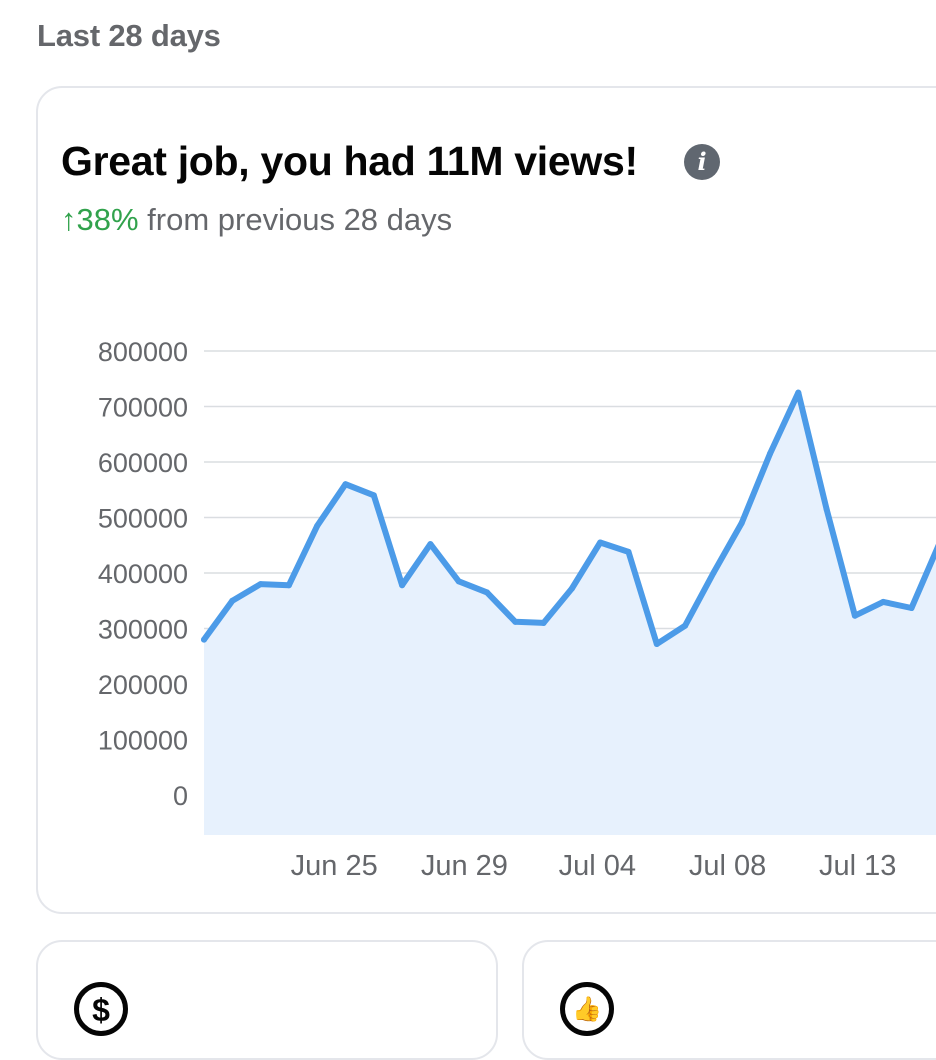 This screenshot has height=1060, width=936. Describe the element at coordinates (464, 866) in the screenshot. I see `x-tick-label: Jun 29` at that location.